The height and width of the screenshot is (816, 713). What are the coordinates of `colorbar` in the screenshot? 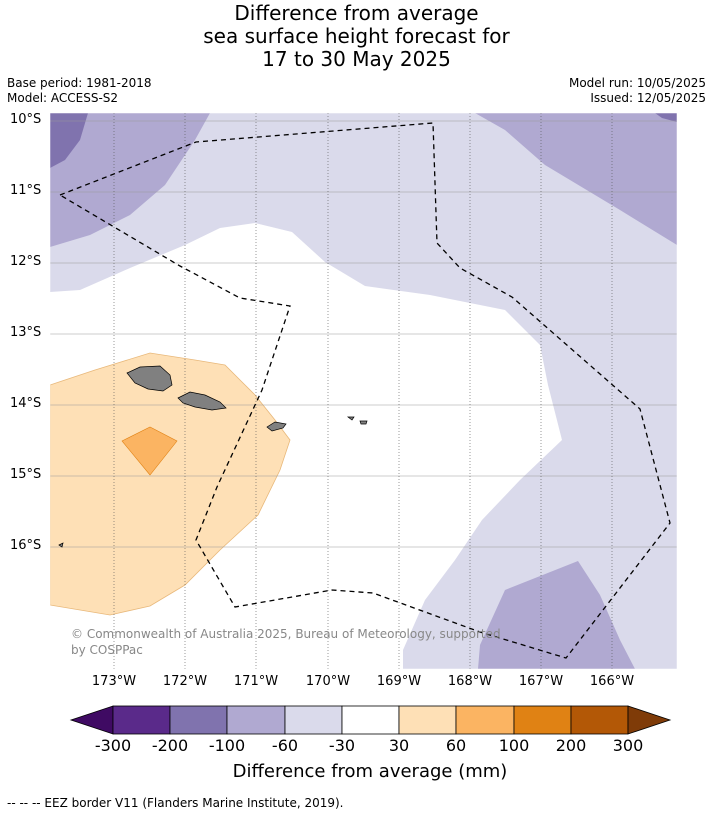 It's located at (370, 720).